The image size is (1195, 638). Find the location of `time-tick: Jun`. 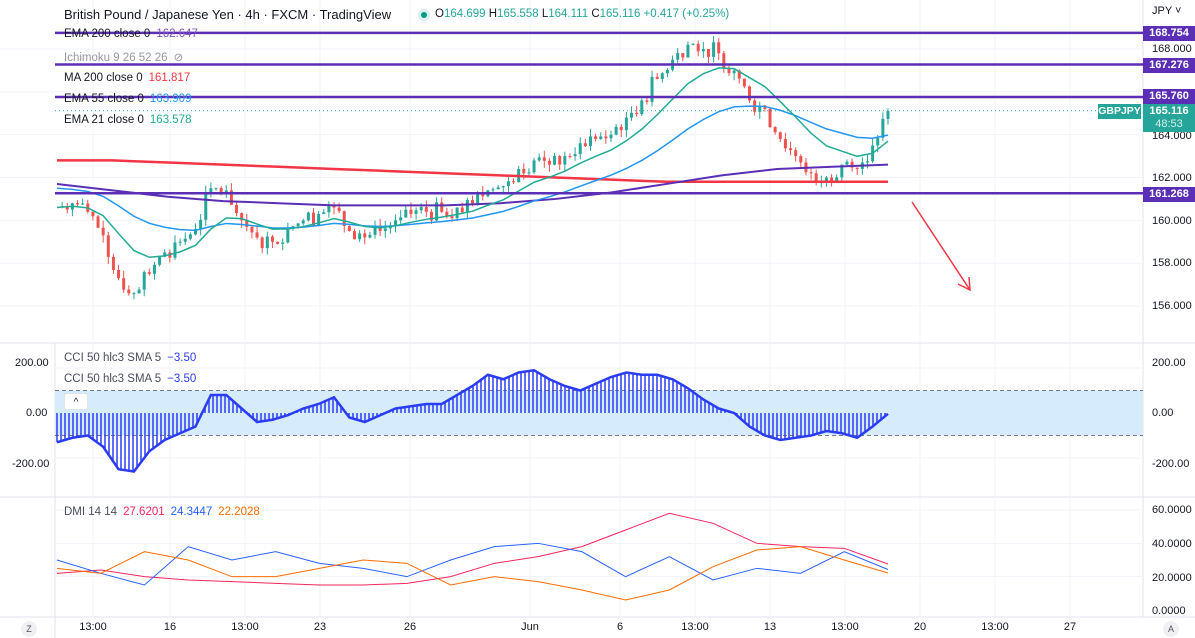

time-tick: Jun is located at coordinates (530, 627).